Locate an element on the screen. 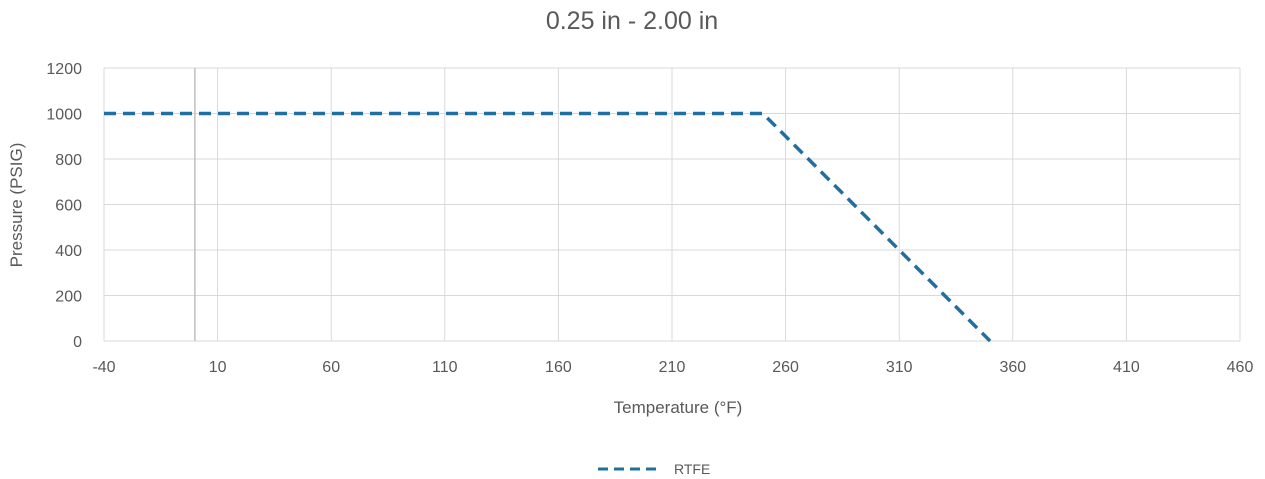 This screenshot has height=479, width=1265. x-tick-label: 210 is located at coordinates (672, 367).